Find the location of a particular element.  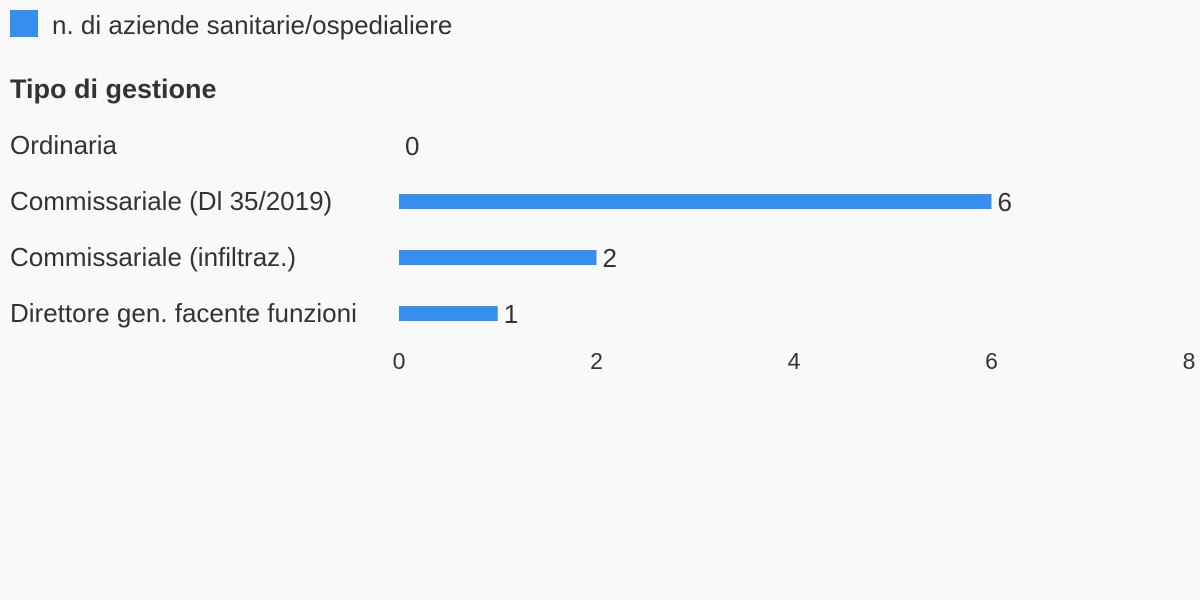

value-label: 2 is located at coordinates (610, 258).